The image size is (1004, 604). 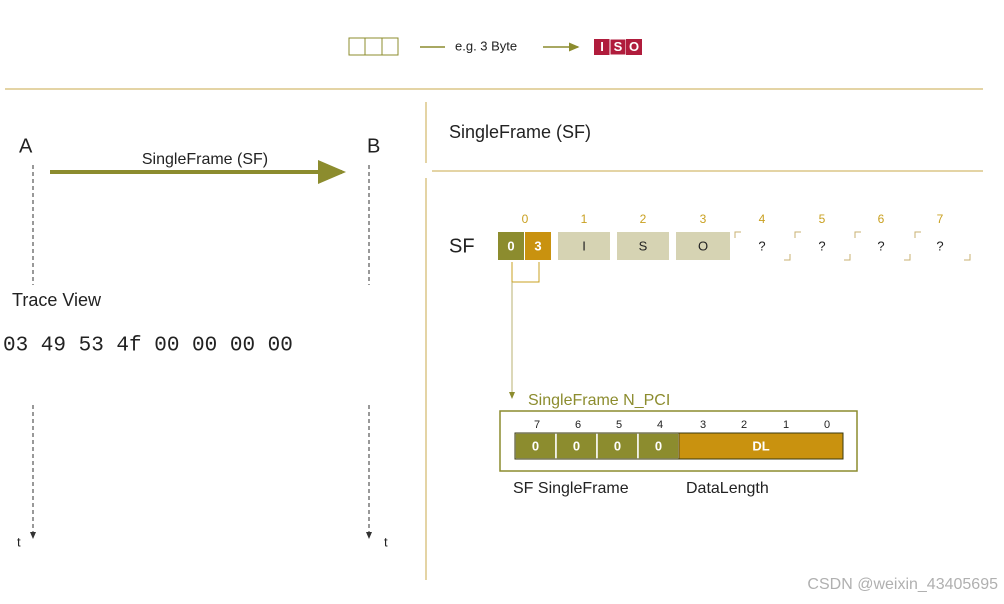 I want to click on dl-field: DL, so click(x=760, y=445).